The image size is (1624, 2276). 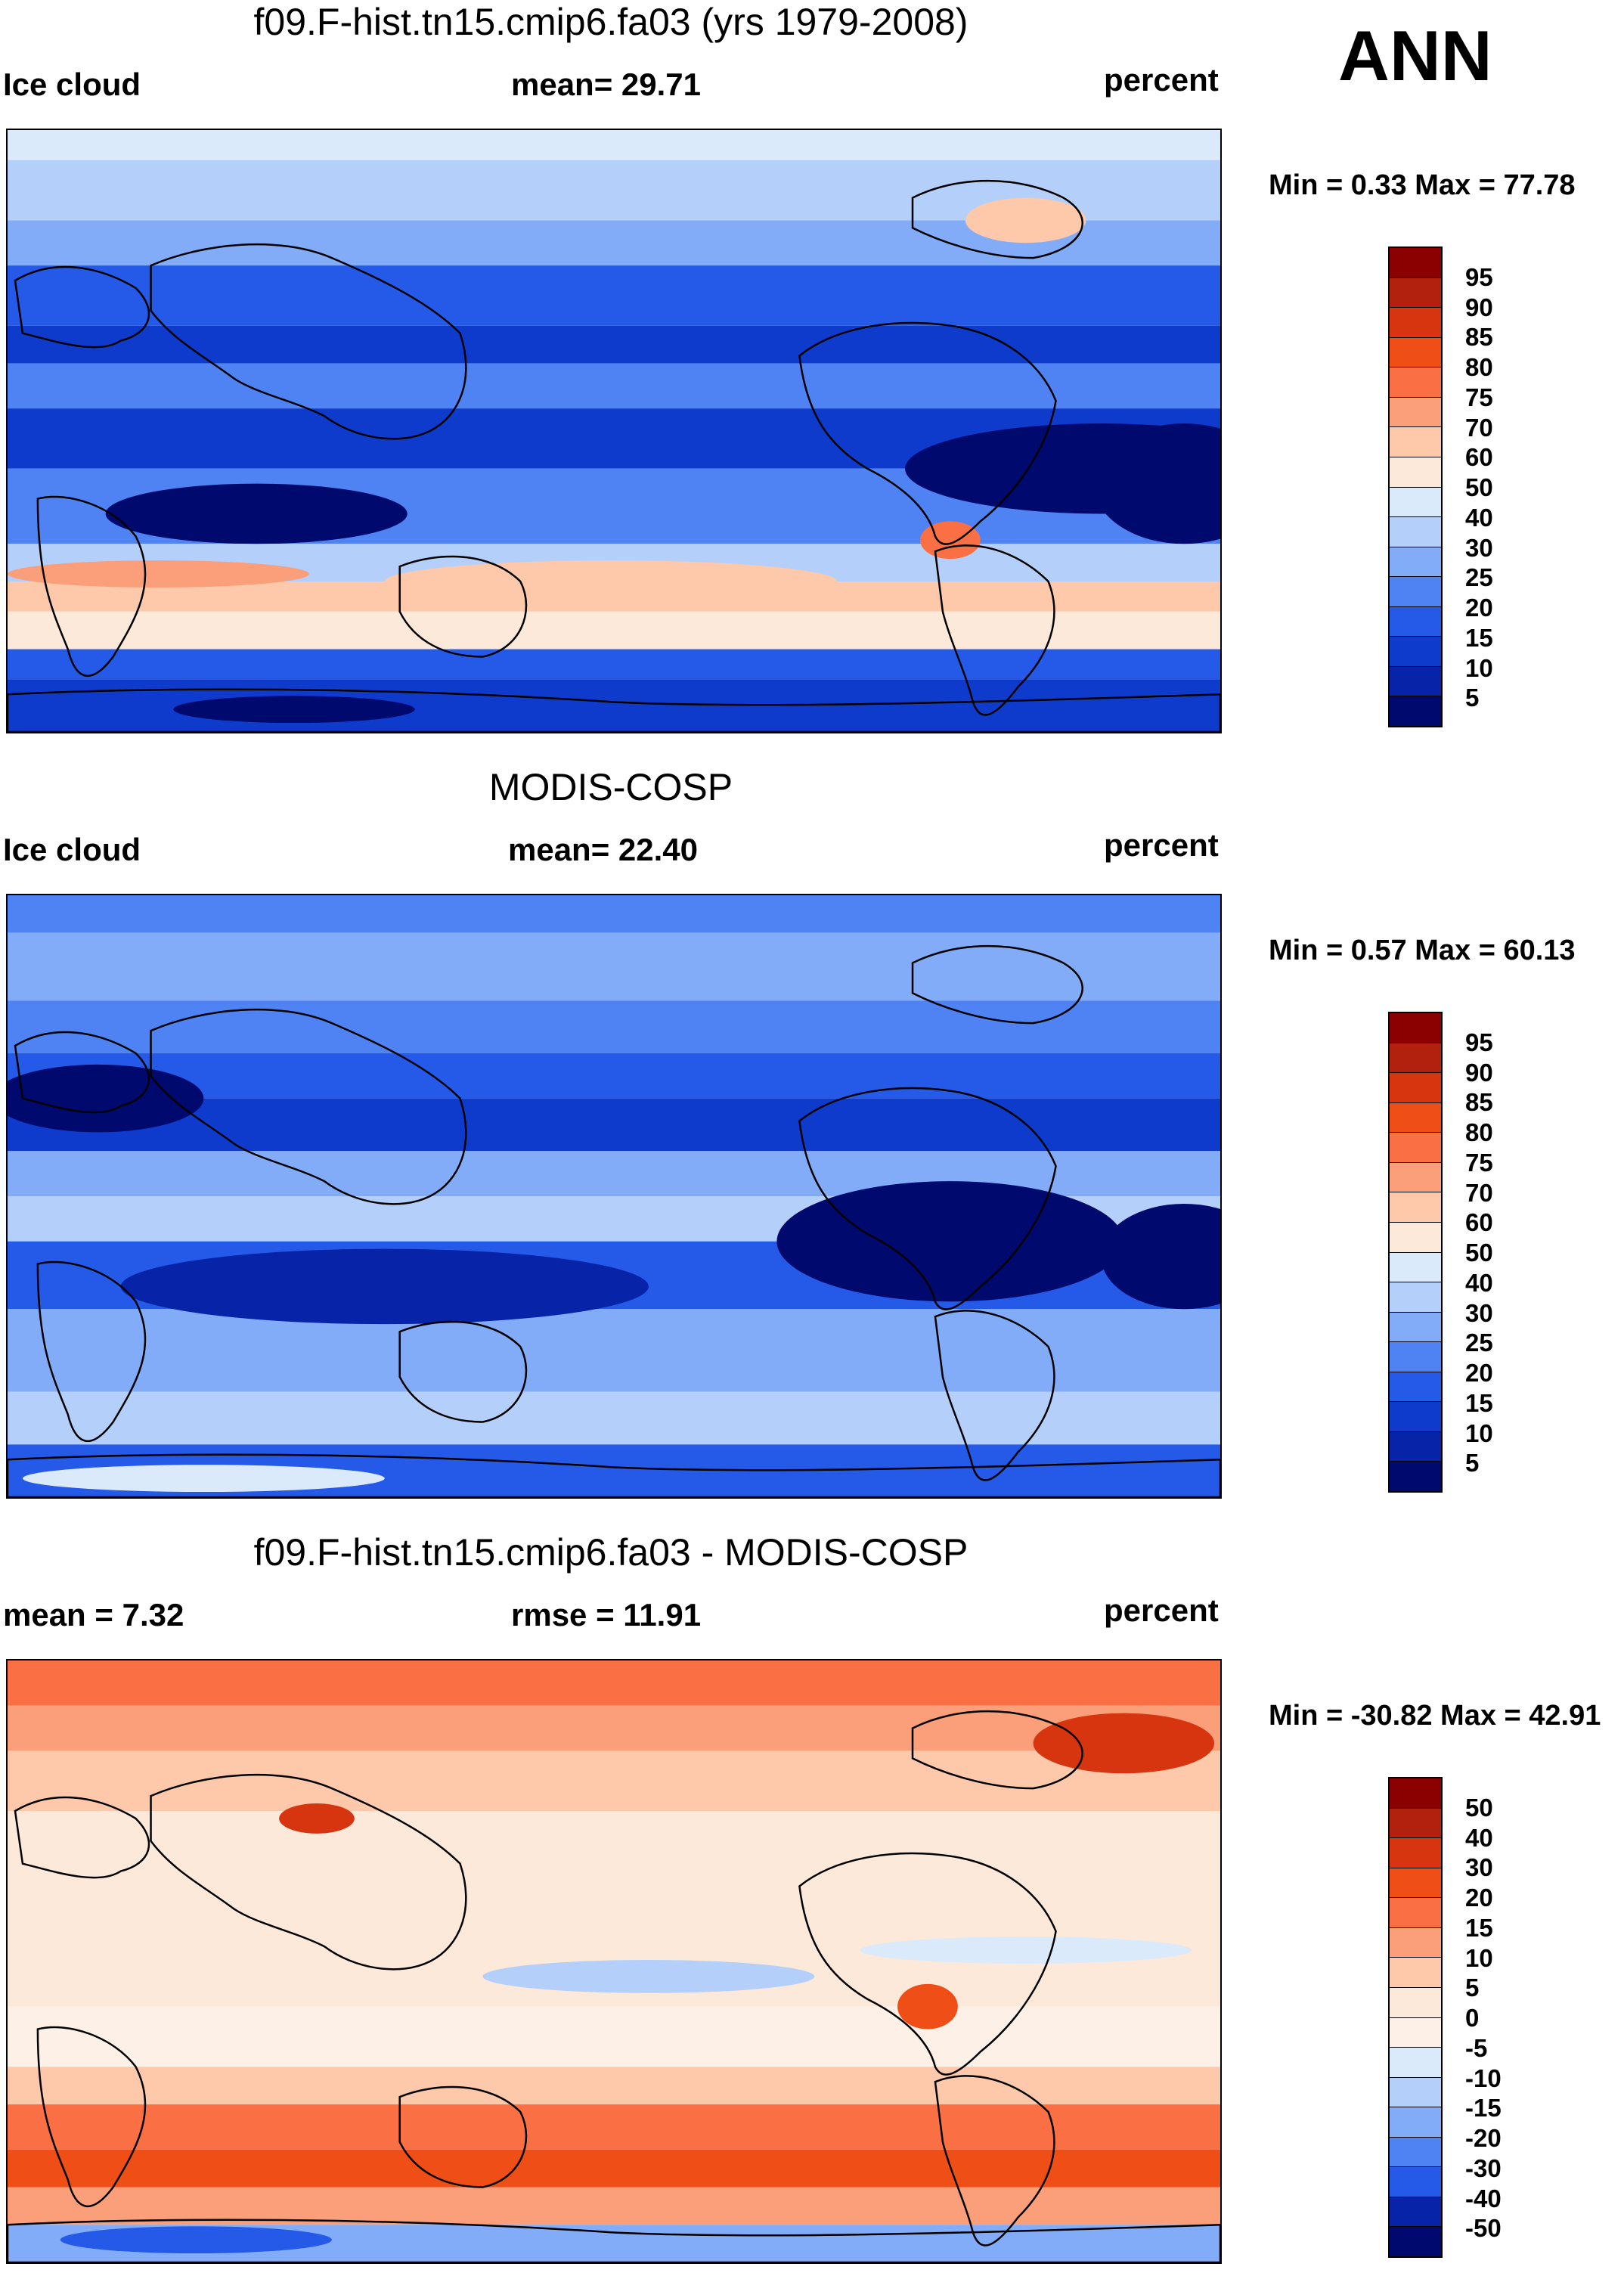 I want to click on panel-1-units-label: percent, so click(x=1161, y=80).